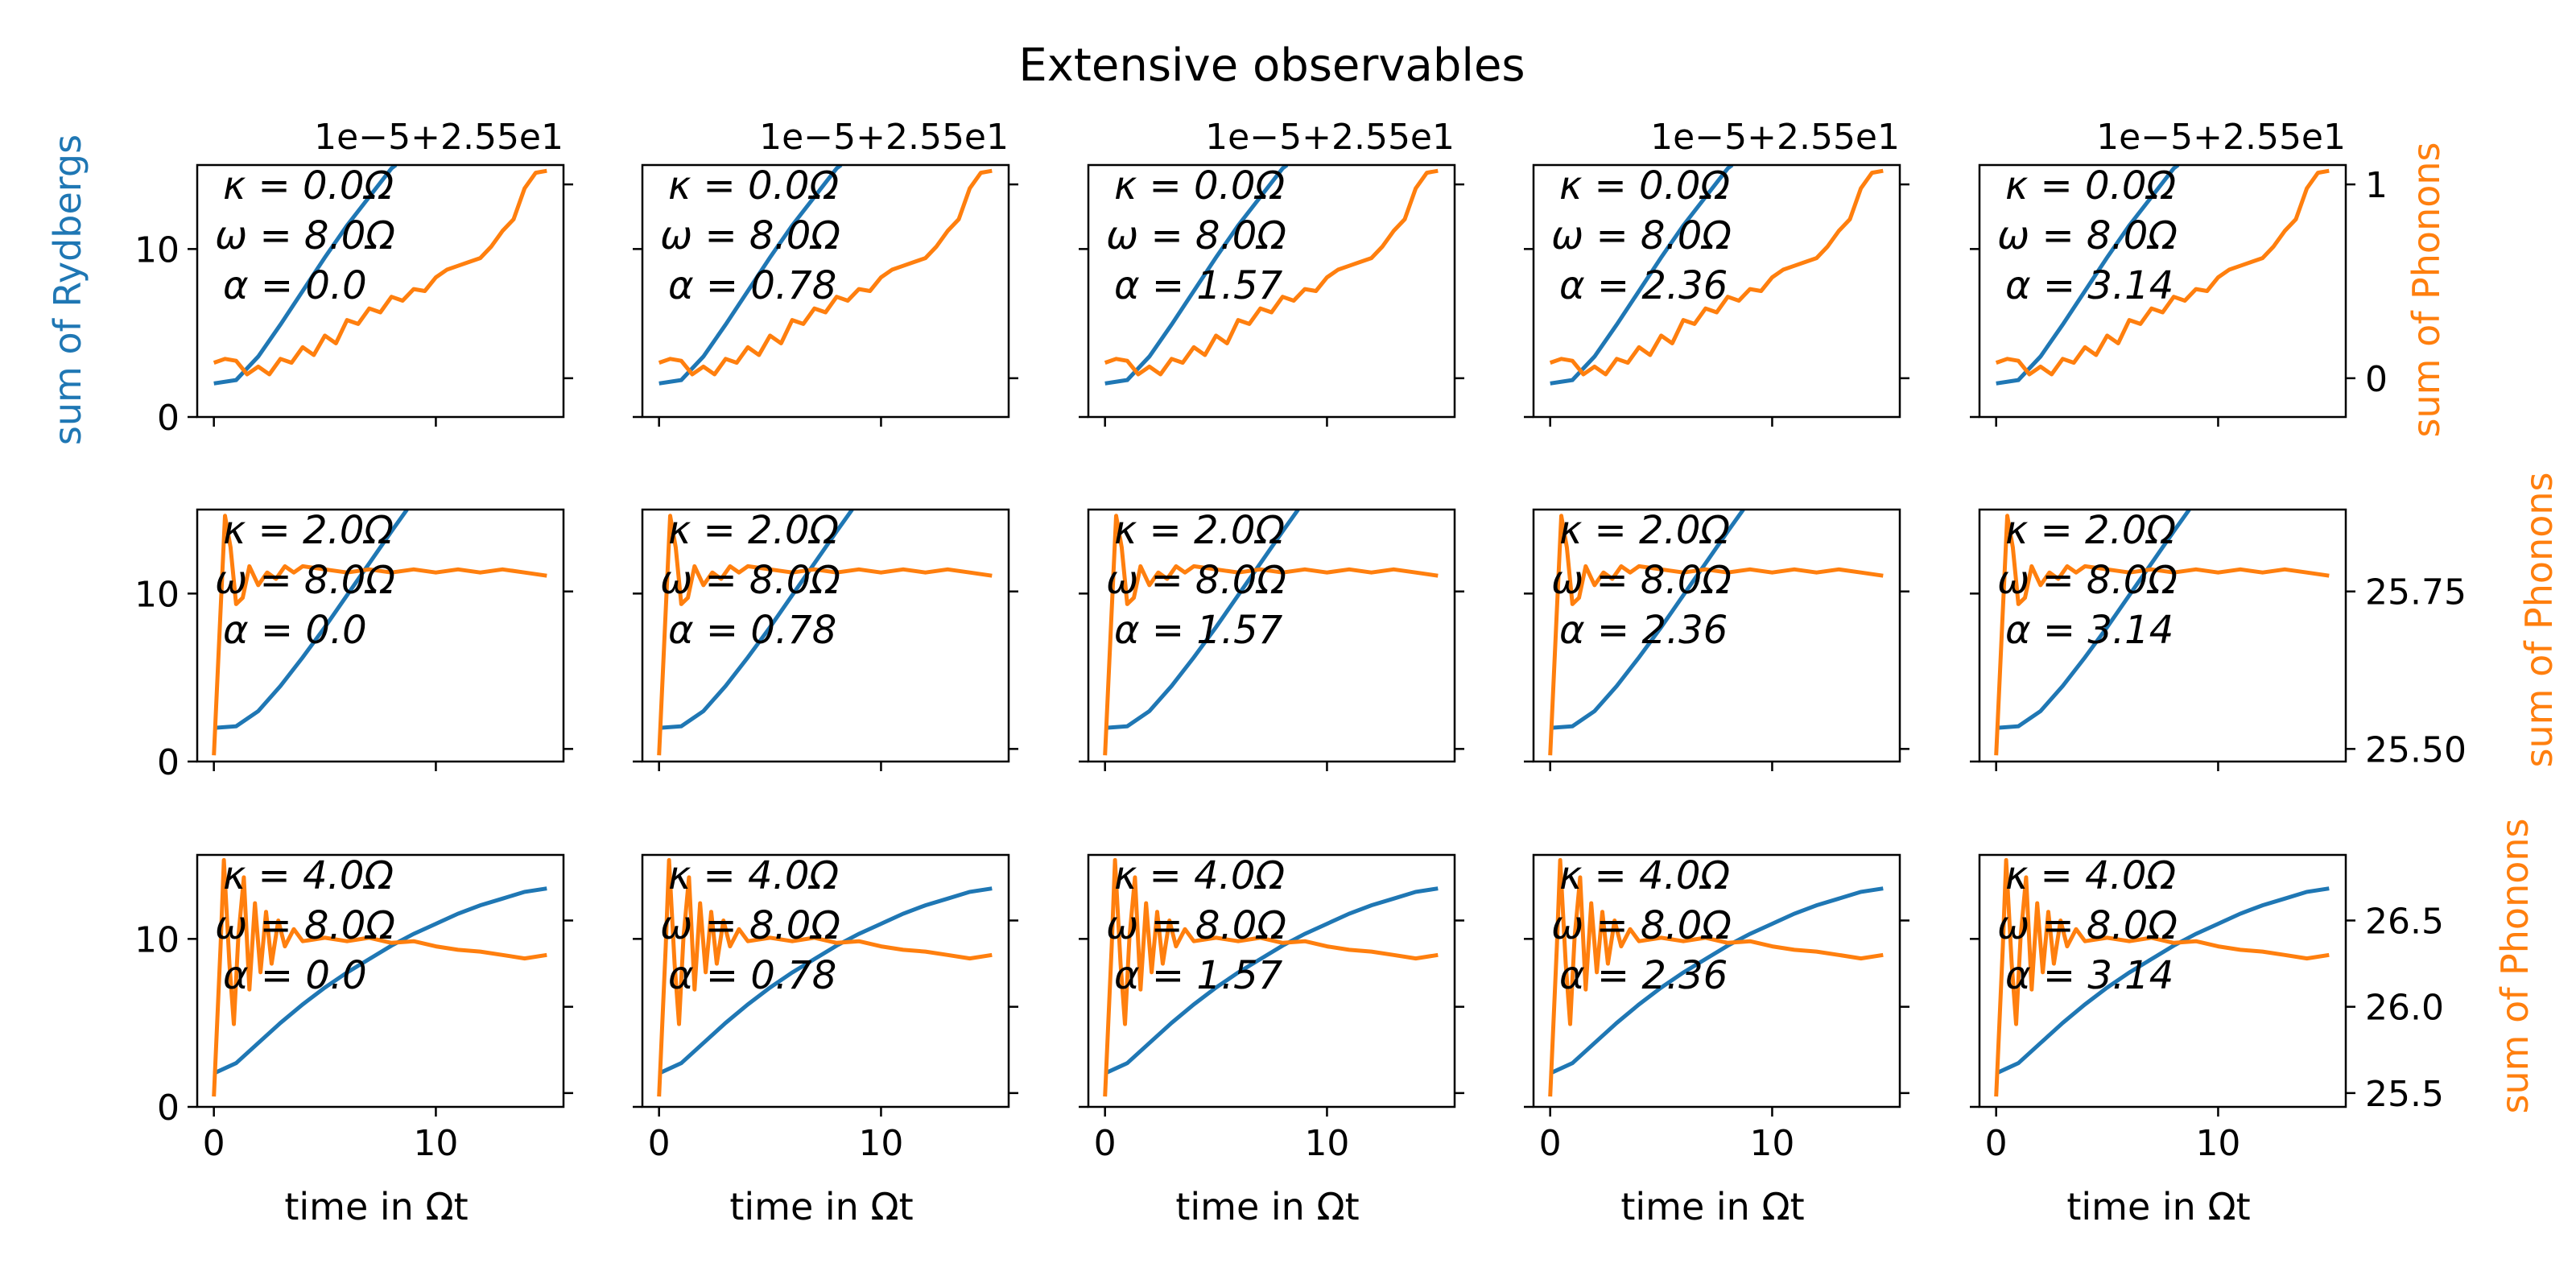  Describe the element at coordinates (168, 418) in the screenshot. I see `left-ytick-label: 0` at that location.